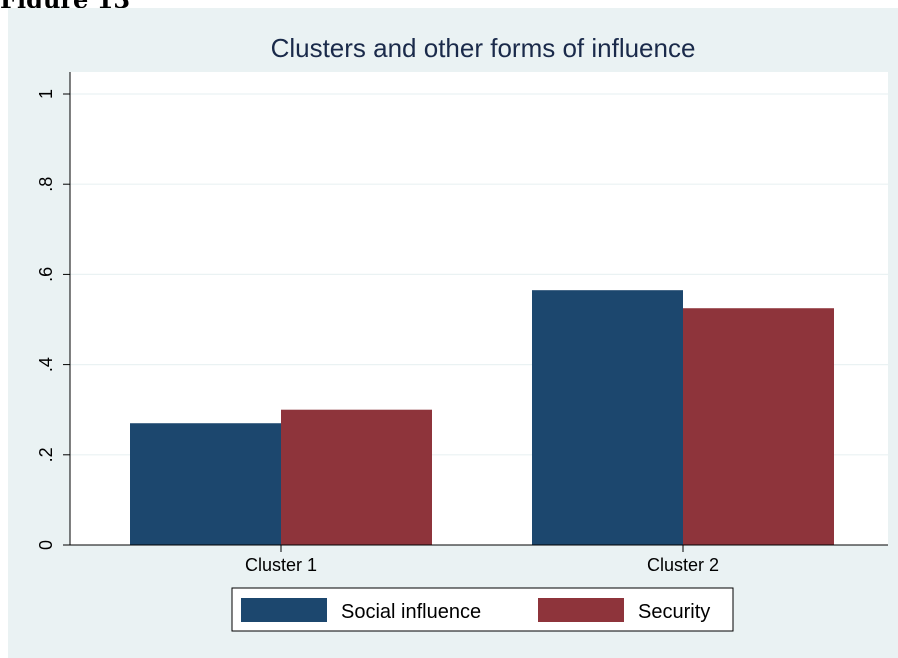 The height and width of the screenshot is (658, 898). I want to click on y-tick-label: .8, so click(46, 184).